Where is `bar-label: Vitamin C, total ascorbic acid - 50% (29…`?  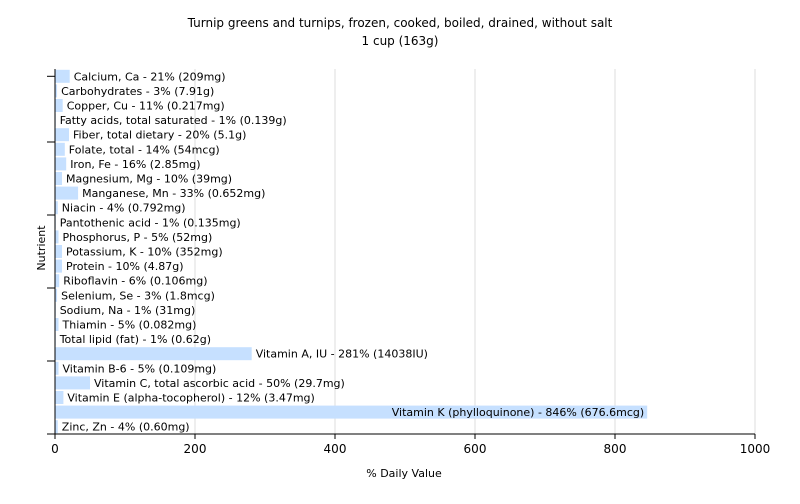
bar-label: Vitamin C, total ascorbic acid - 50% (29… is located at coordinates (219, 383).